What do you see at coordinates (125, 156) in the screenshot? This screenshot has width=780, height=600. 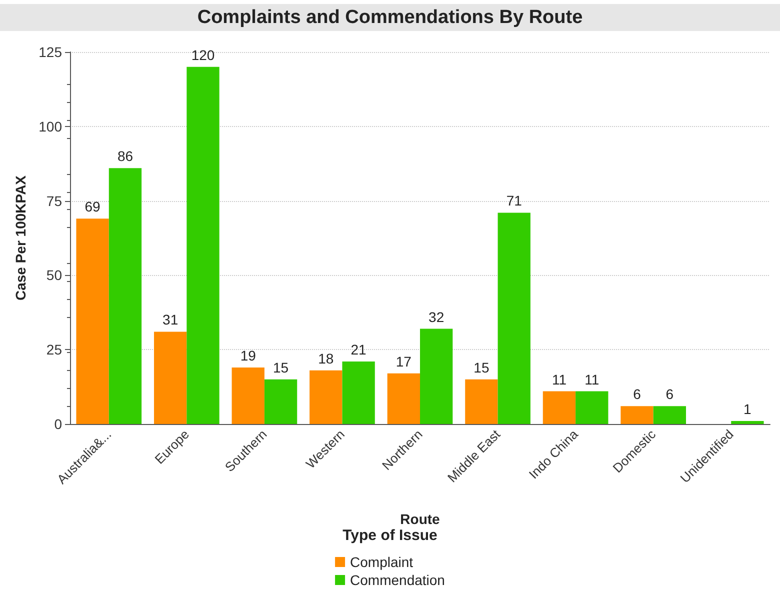 I see `data-label: 86` at bounding box center [125, 156].